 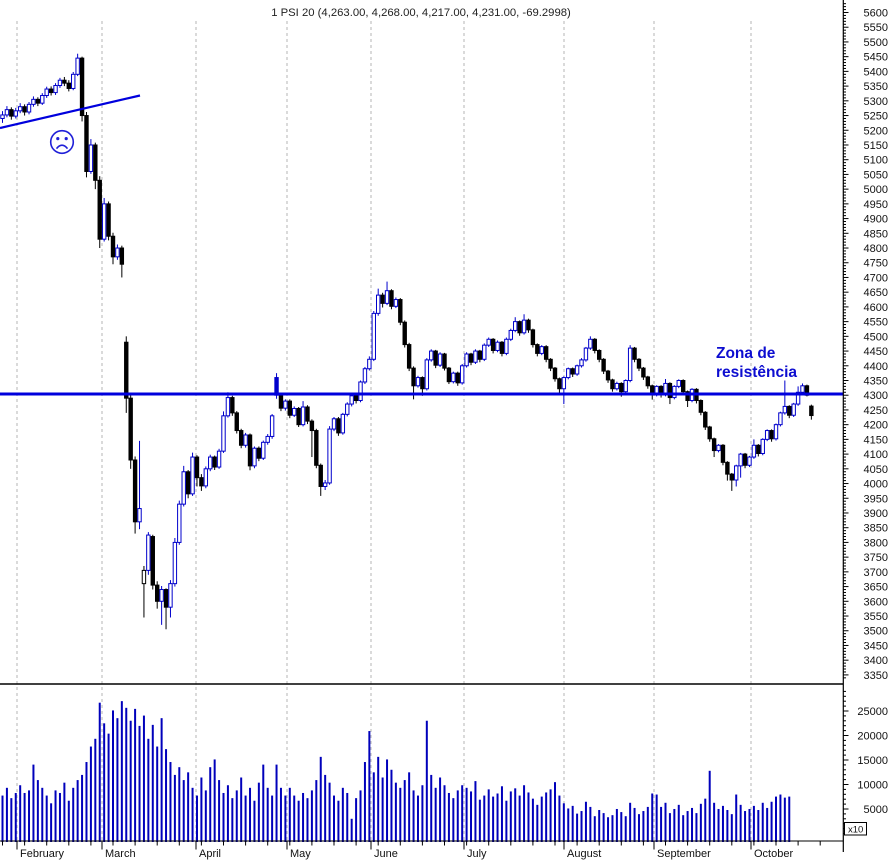 What do you see at coordinates (876, 602) in the screenshot?
I see `price-axis-label: 3600` at bounding box center [876, 602].